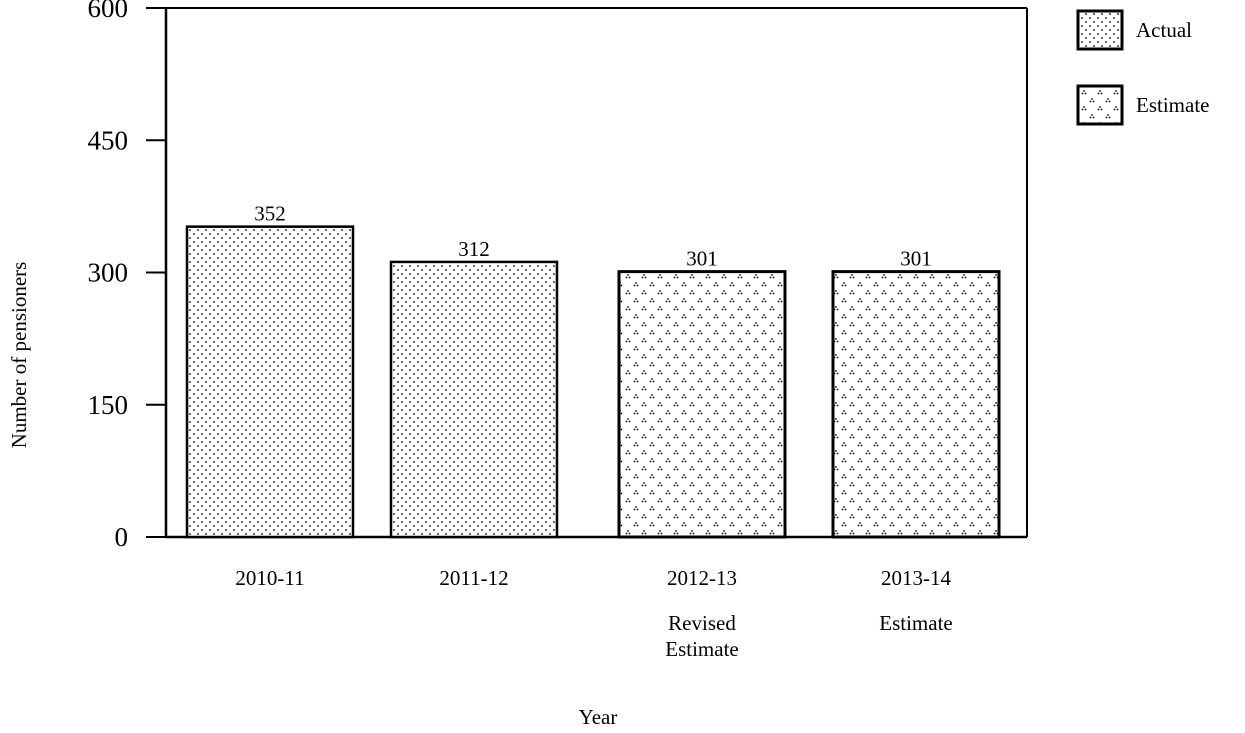 The height and width of the screenshot is (733, 1245). I want to click on x-tick-label: 2012-13, so click(702, 578).